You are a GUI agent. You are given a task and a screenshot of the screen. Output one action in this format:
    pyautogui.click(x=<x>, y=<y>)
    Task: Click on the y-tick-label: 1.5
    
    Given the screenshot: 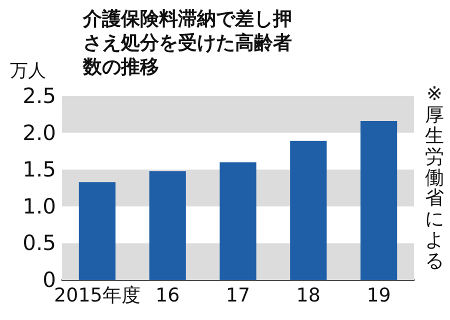 What is the action you would take?
    pyautogui.click(x=39, y=170)
    